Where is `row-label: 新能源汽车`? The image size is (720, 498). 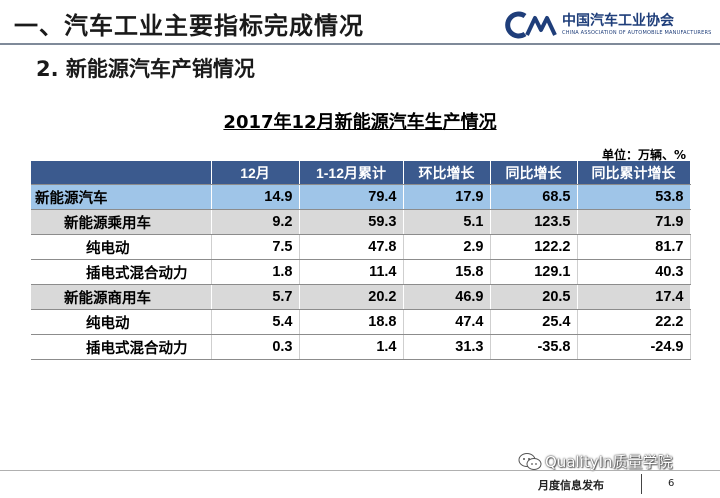 row-label: 新能源汽车 is located at coordinates (121, 197).